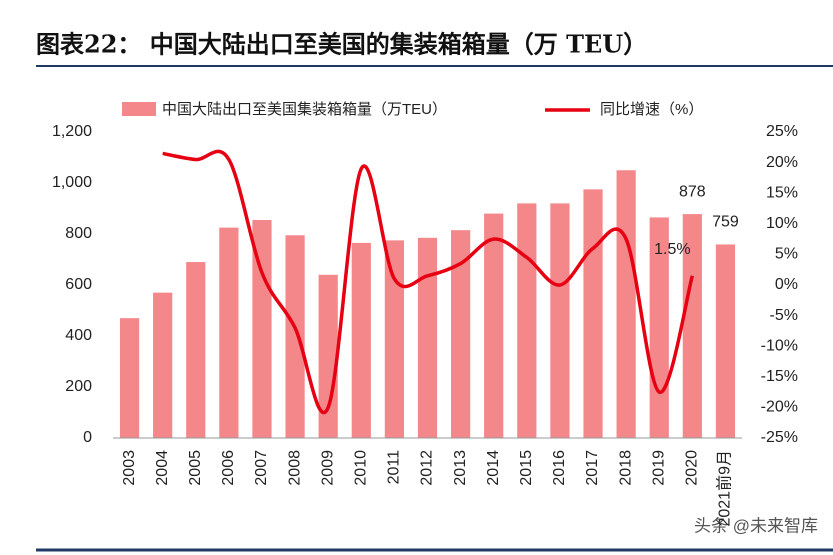  I want to click on legend-label: 同比增速（%）, so click(651, 109).